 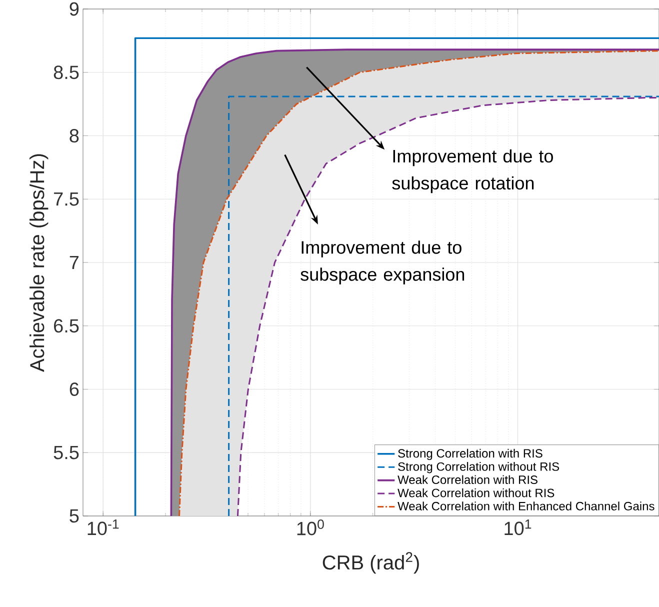 I want to click on y-tick-label: 7, so click(x=74, y=263).